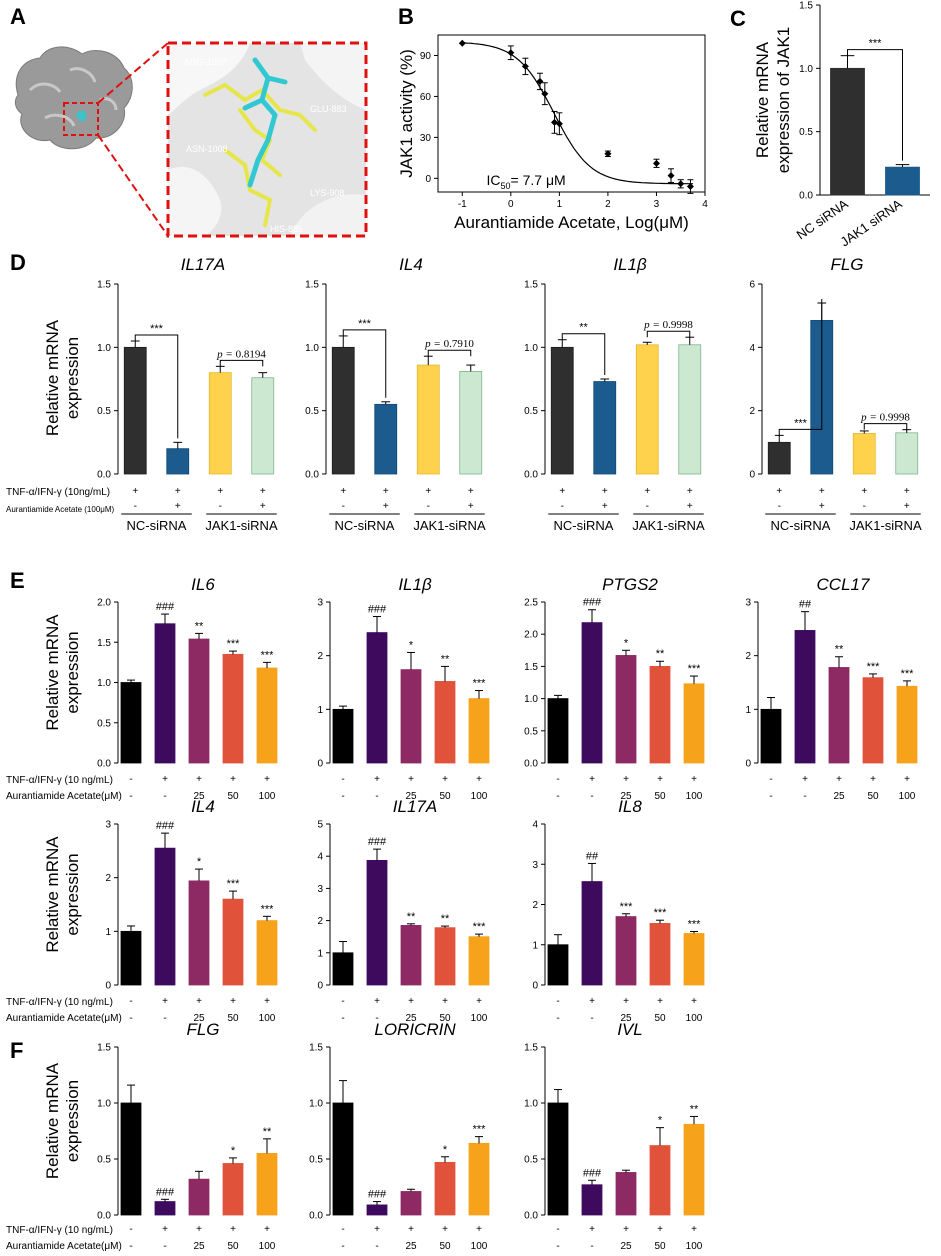 The height and width of the screenshot is (1256, 941). Describe the element at coordinates (62, 894) in the screenshot. I see `e-row2-y-axis-label: Relative mRNAexpression` at that location.